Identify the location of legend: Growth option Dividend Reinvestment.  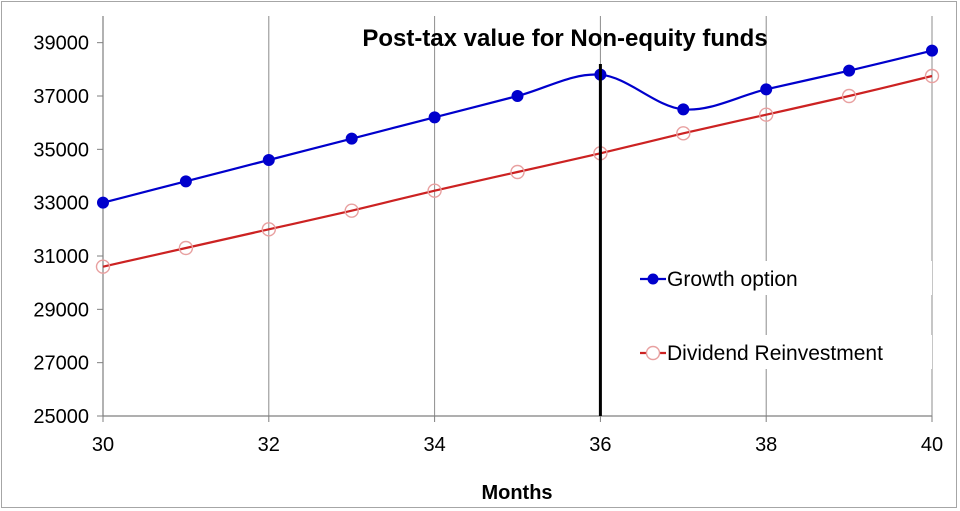
(782, 315).